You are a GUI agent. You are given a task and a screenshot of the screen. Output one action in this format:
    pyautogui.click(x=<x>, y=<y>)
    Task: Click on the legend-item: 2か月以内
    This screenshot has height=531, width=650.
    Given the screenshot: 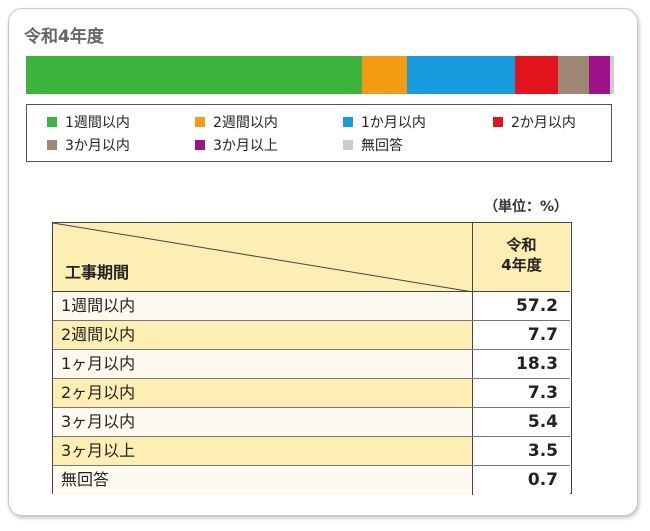 What is the action you would take?
    pyautogui.click(x=534, y=122)
    